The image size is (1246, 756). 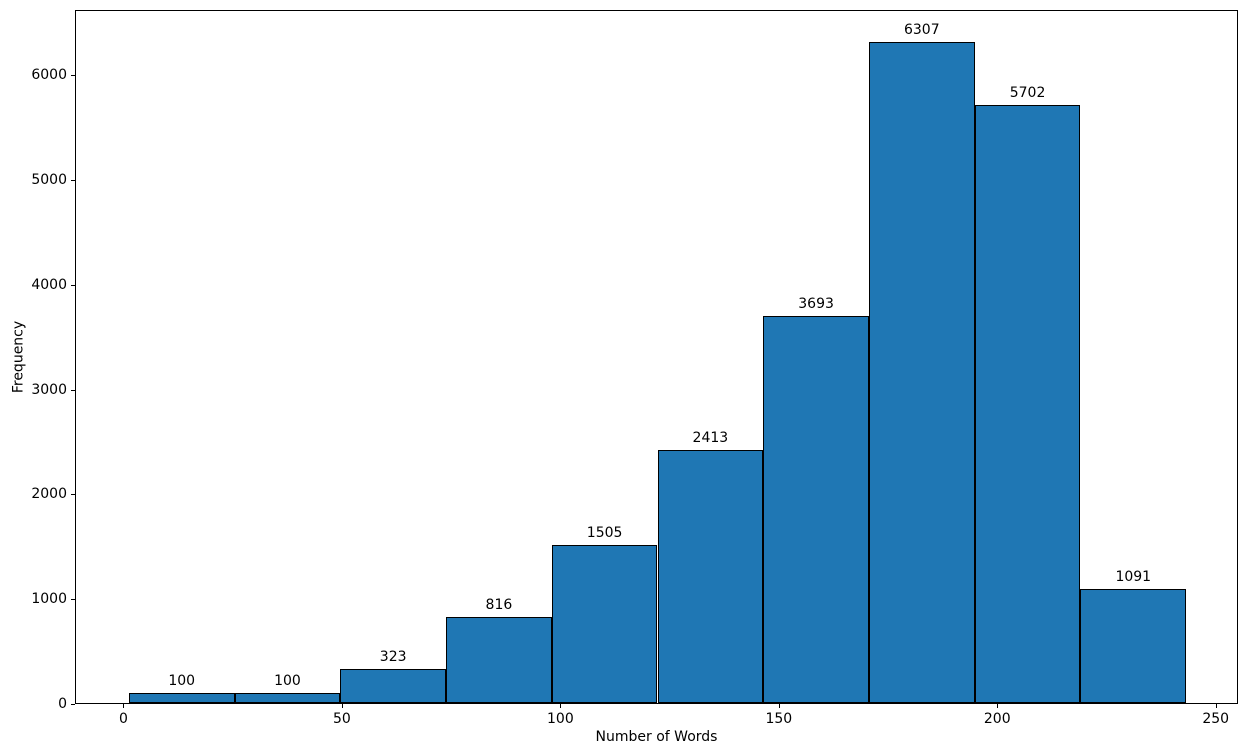 What do you see at coordinates (1216, 719) in the screenshot?
I see `x-axis-tick-label: 250` at bounding box center [1216, 719].